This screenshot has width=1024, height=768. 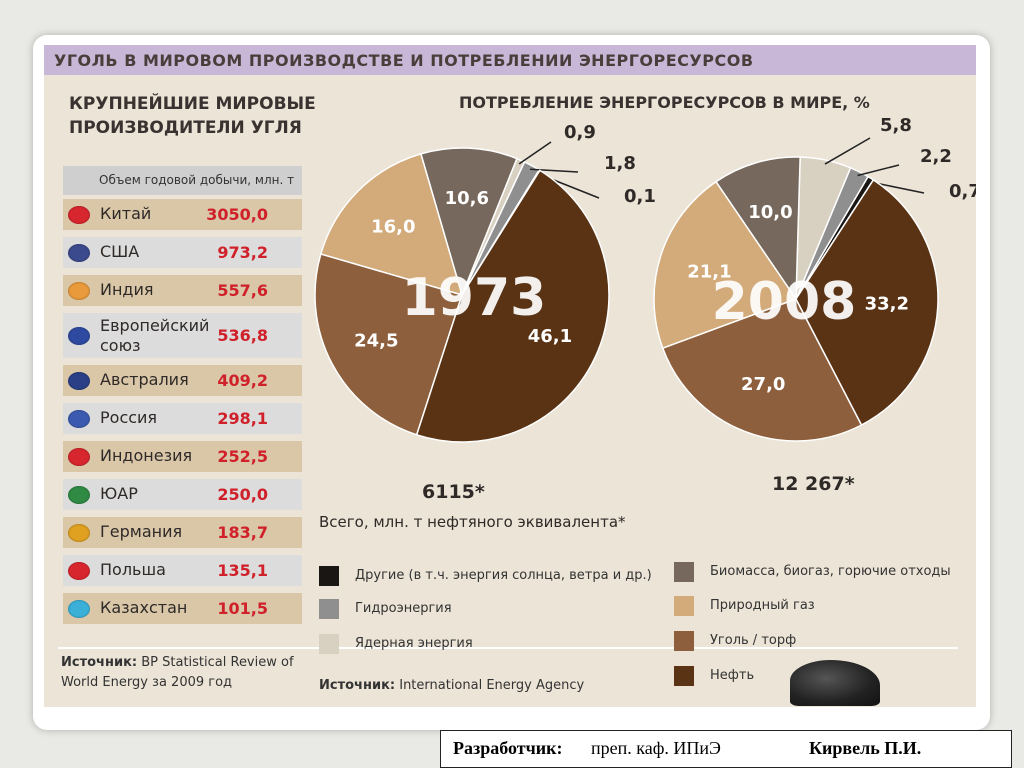 What do you see at coordinates (133, 569) in the screenshot?
I see `producer-country: Польша` at bounding box center [133, 569].